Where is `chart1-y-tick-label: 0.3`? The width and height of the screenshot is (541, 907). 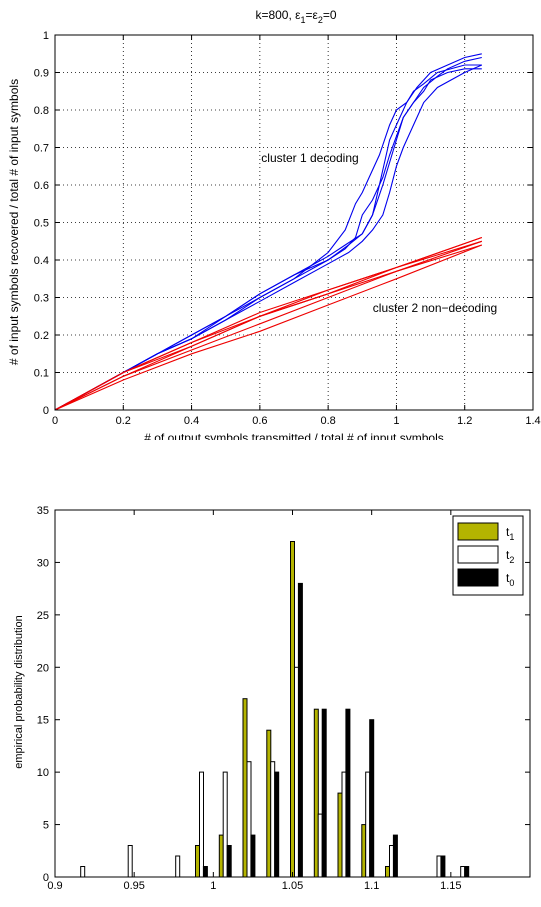
chart1-y-tick-label: 0.3 is located at coordinates (41, 299).